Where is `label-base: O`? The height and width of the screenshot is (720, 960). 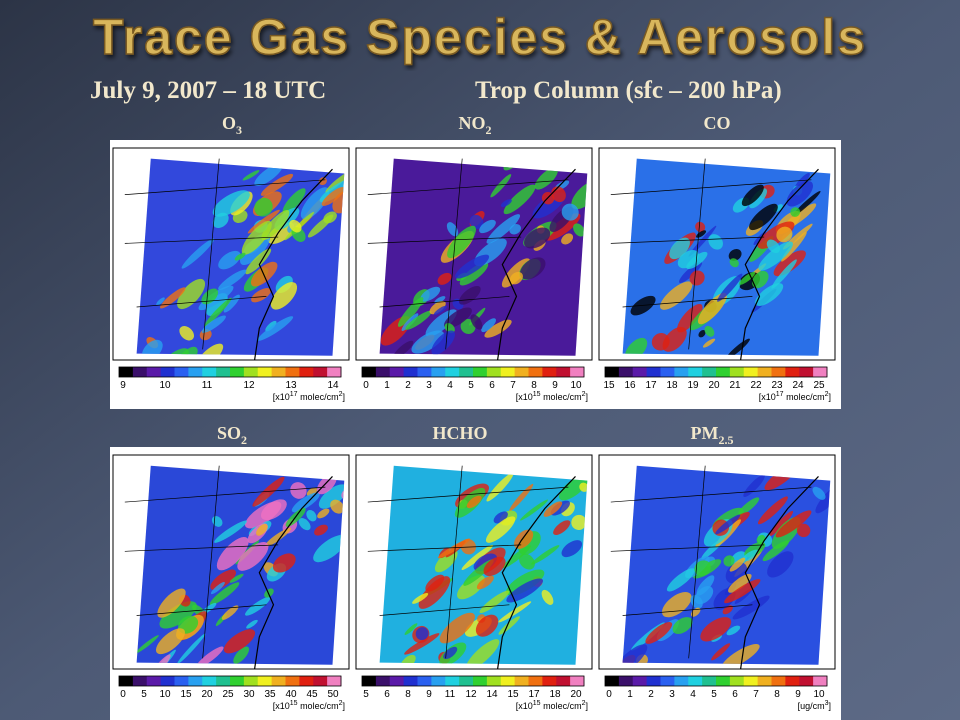
label-base: O is located at coordinates (229, 123).